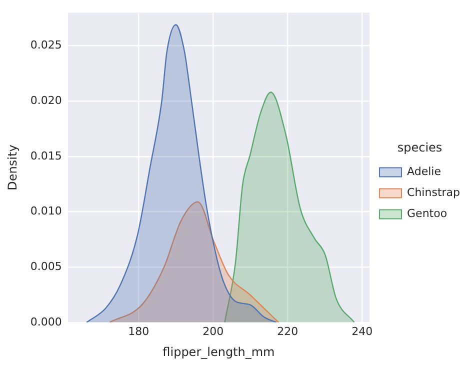  I want to click on legend-label: Chinstrap, so click(433, 193).